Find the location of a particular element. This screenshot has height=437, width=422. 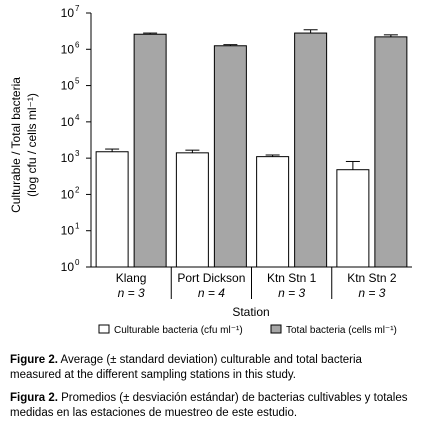

y-tick-label-7: 10 is located at coordinates (68, 13).